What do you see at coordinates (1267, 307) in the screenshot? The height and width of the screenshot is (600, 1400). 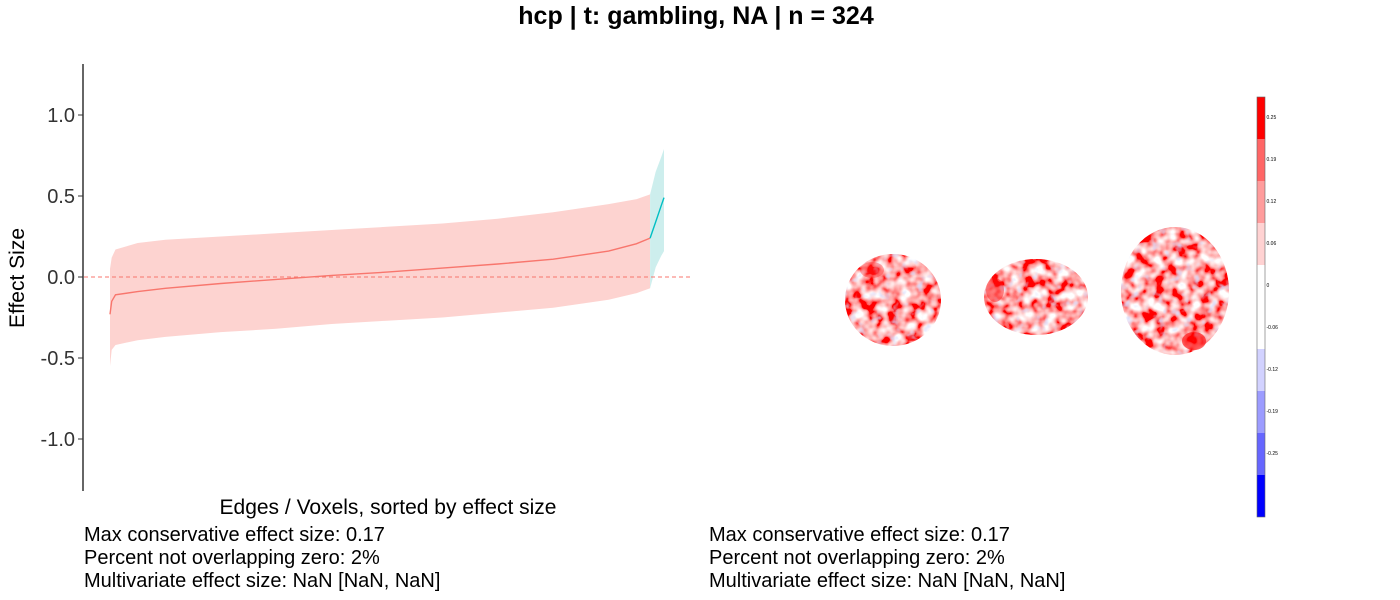 I see `colorbar-legend: 0.25 0.19 0.12 0.06 0 -0.06 -0.12 -0.19 -0.25` at bounding box center [1267, 307].